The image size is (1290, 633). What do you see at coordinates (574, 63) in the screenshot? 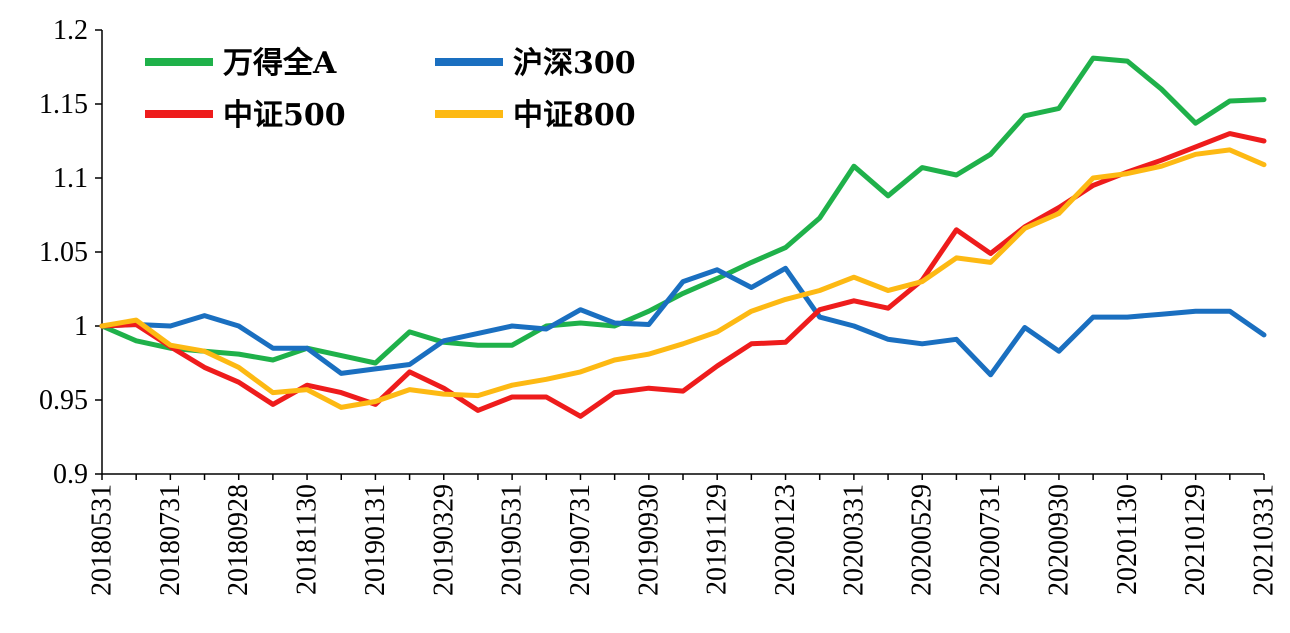
I see `legend-label-1: 沪深300` at bounding box center [574, 63].